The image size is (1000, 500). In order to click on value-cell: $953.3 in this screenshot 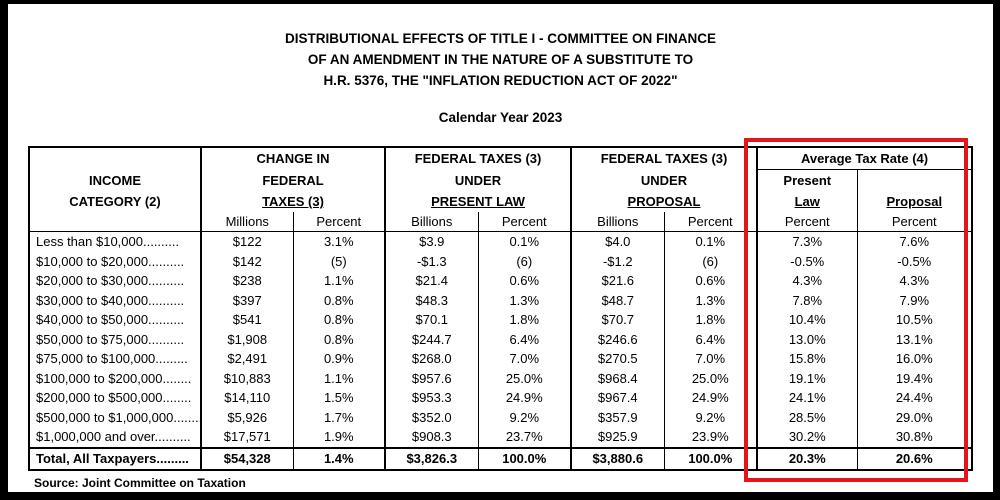, I will do `click(431, 398)`.